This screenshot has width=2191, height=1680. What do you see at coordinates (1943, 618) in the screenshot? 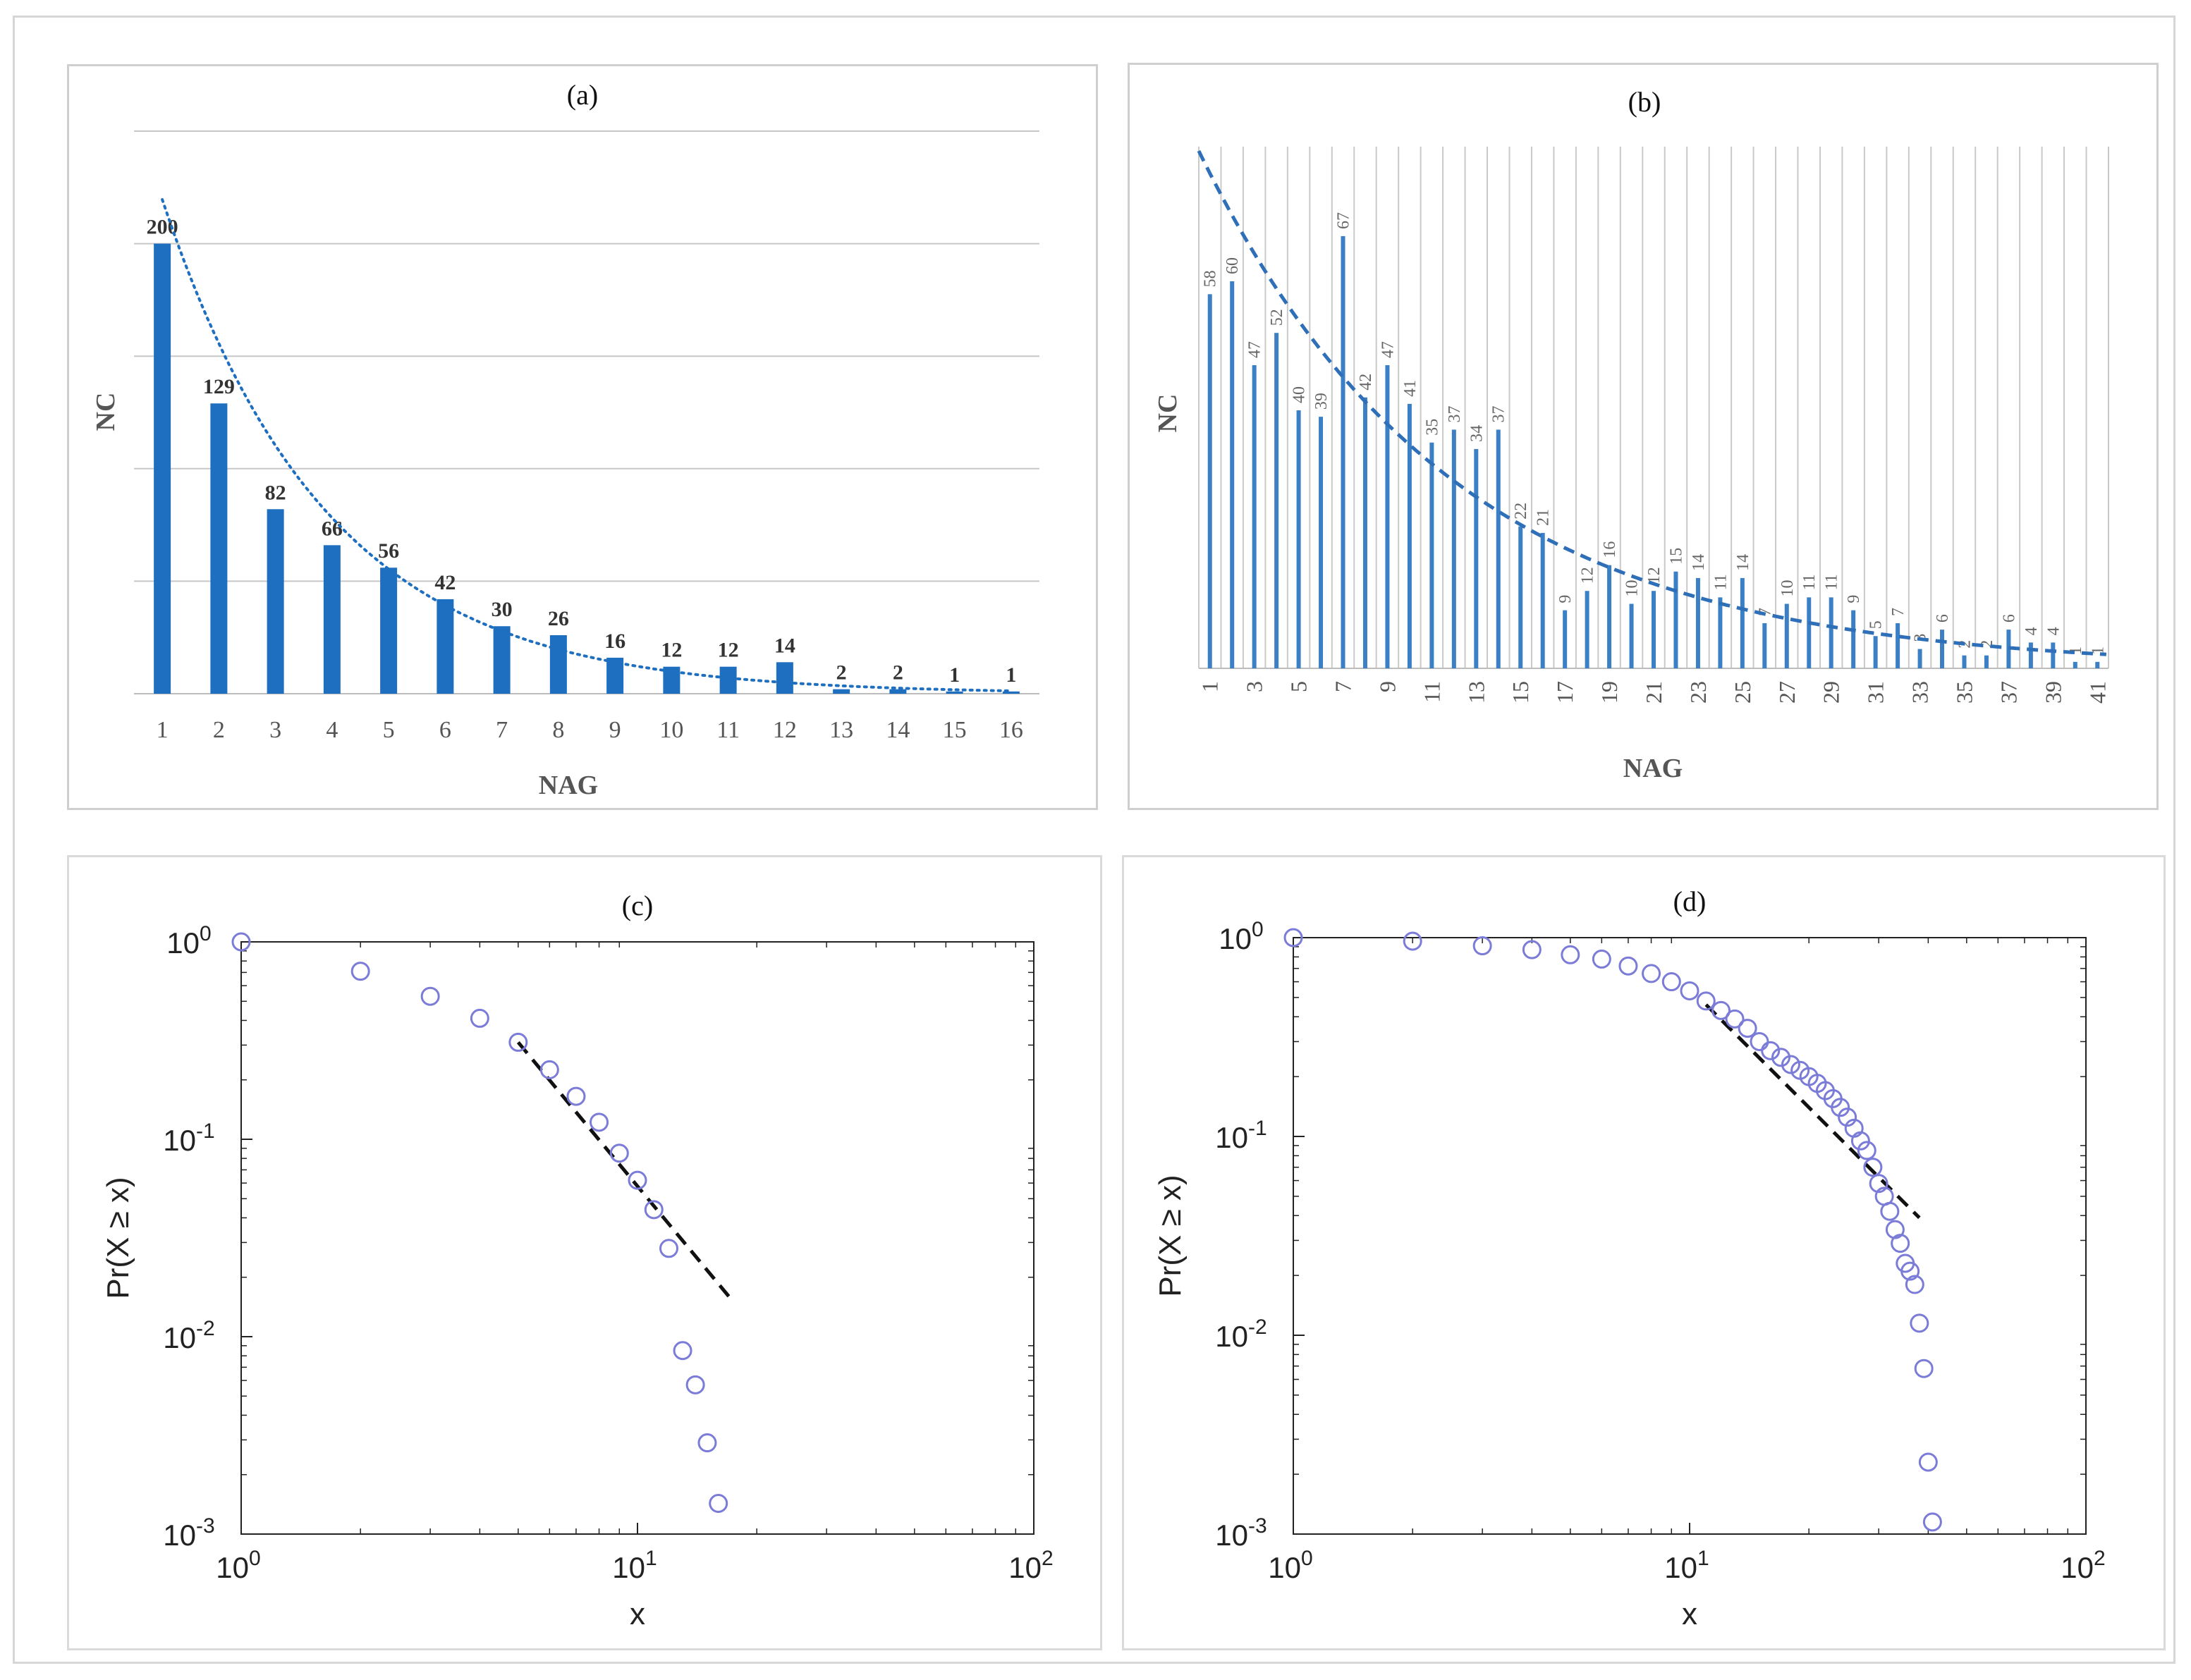
I see `data-label: 6` at bounding box center [1943, 618].